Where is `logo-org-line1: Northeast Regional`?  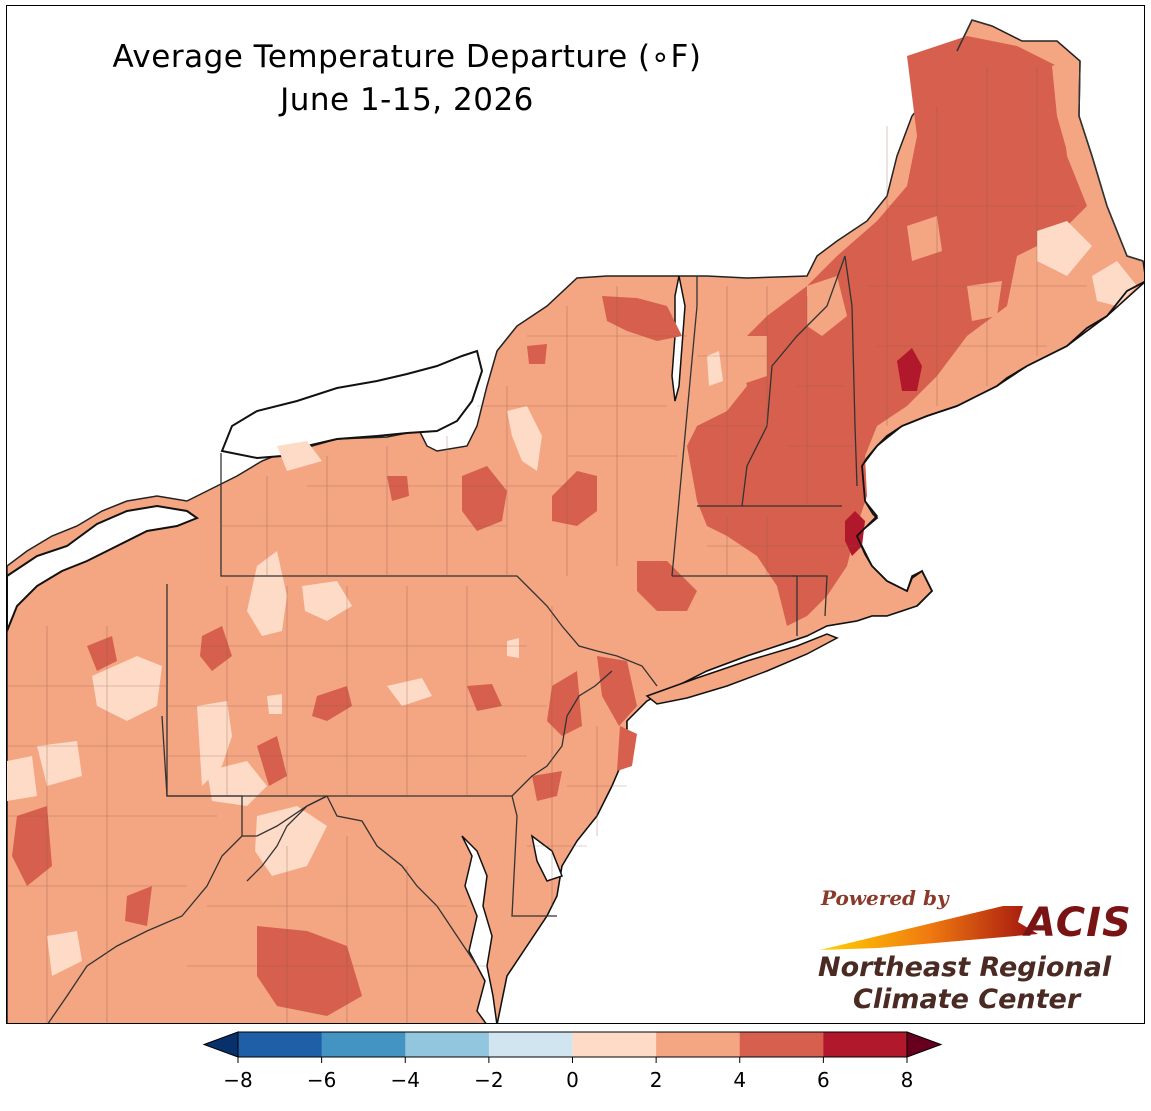
logo-org-line1: Northeast Regional is located at coordinates (965, 967).